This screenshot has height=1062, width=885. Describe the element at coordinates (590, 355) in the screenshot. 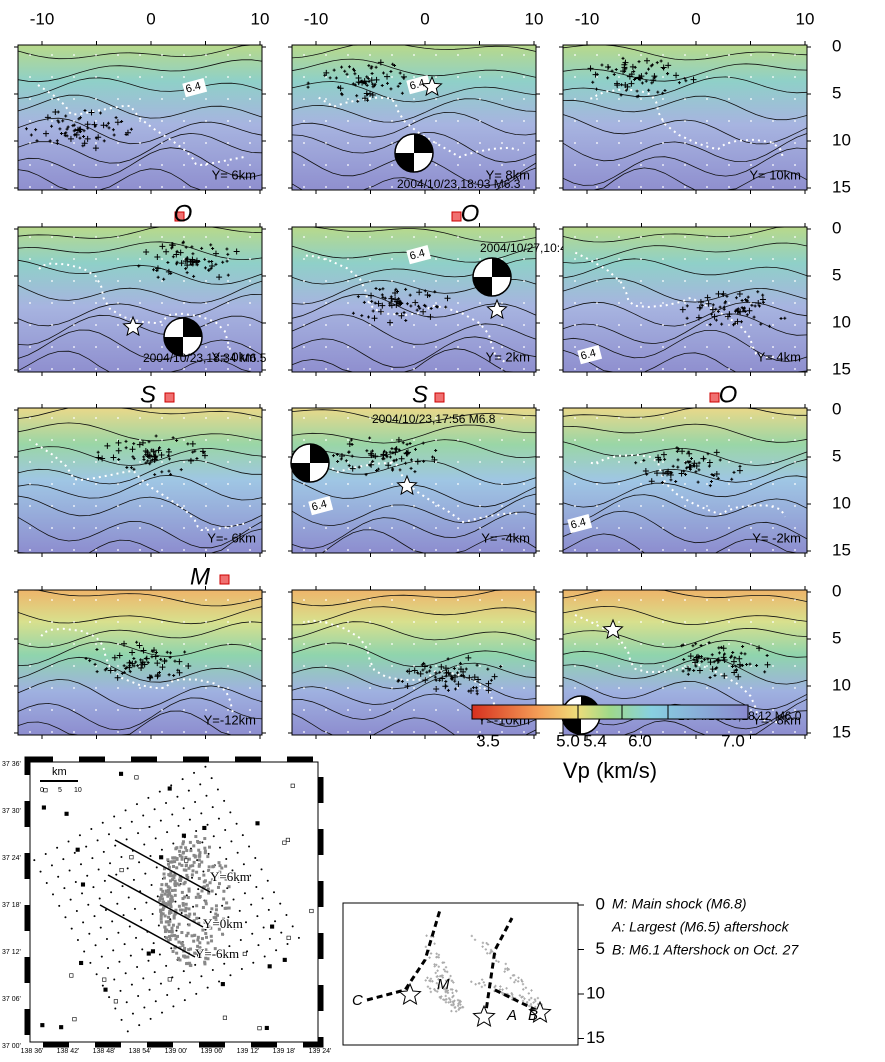

I see `contour-label-box` at that location.